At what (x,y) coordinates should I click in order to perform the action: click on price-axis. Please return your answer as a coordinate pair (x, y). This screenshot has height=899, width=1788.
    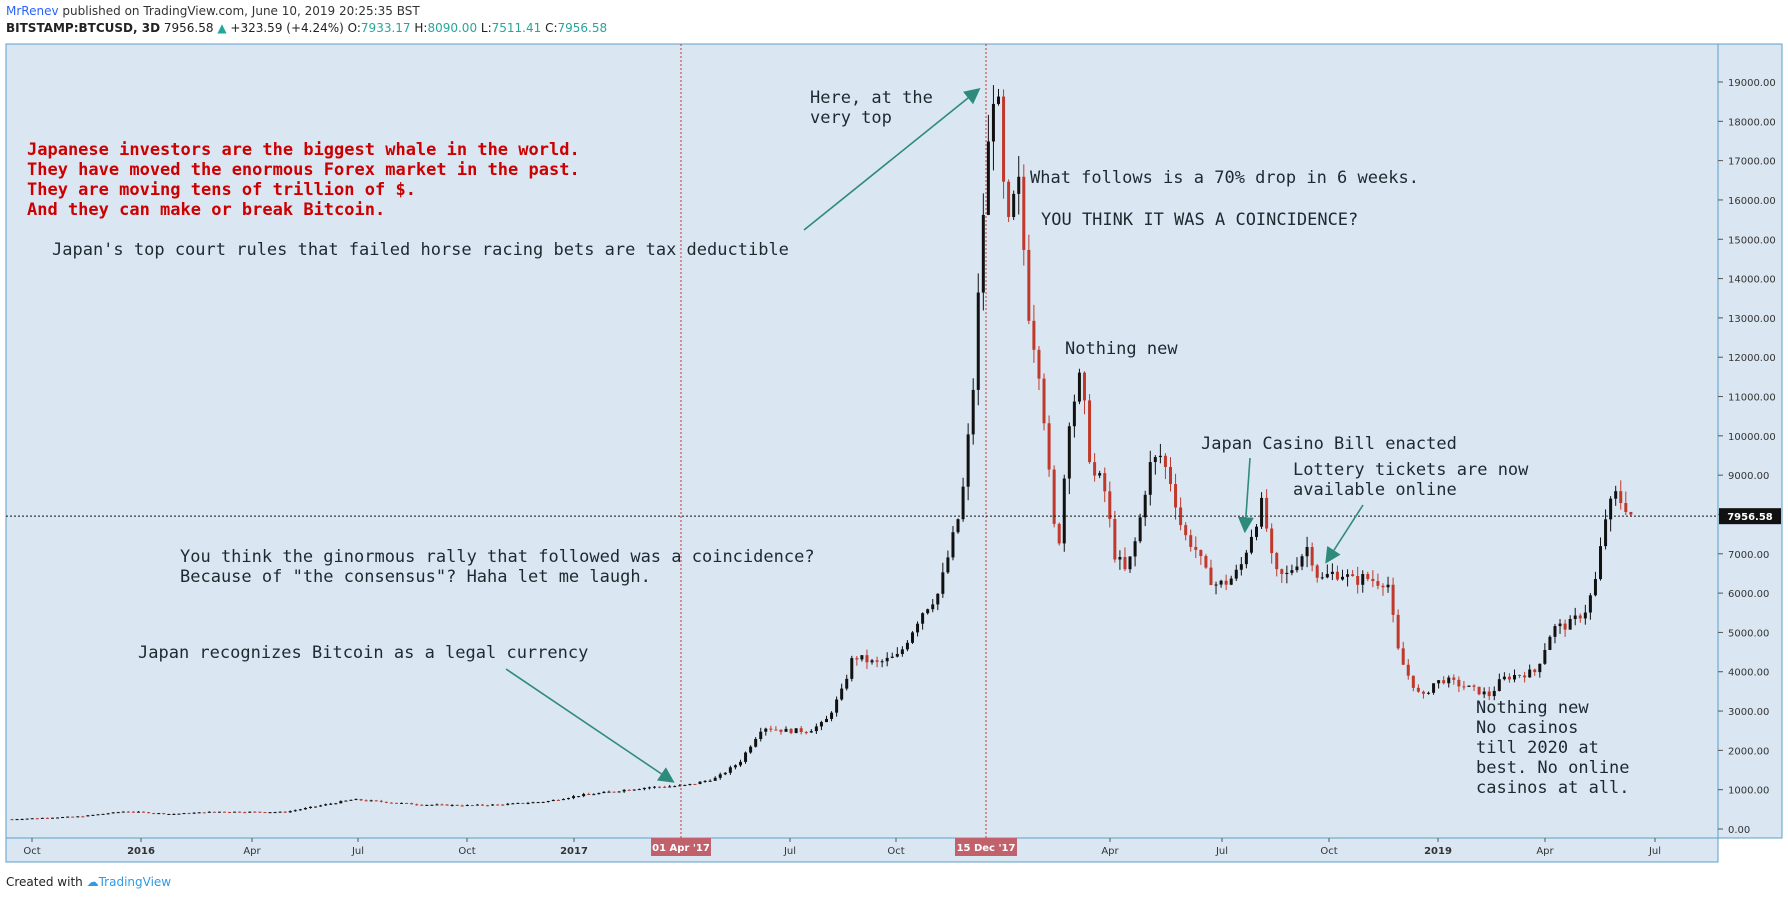
    Looking at the image, I should click on (1750, 441).